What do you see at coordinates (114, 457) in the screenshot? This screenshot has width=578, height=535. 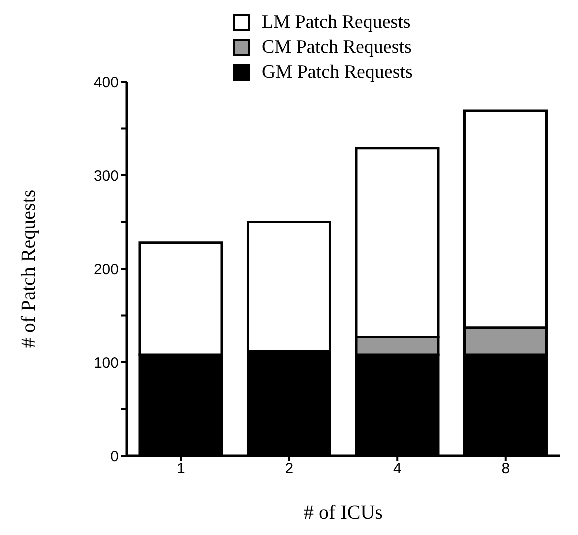 I see `y-tick-label: 0` at bounding box center [114, 457].